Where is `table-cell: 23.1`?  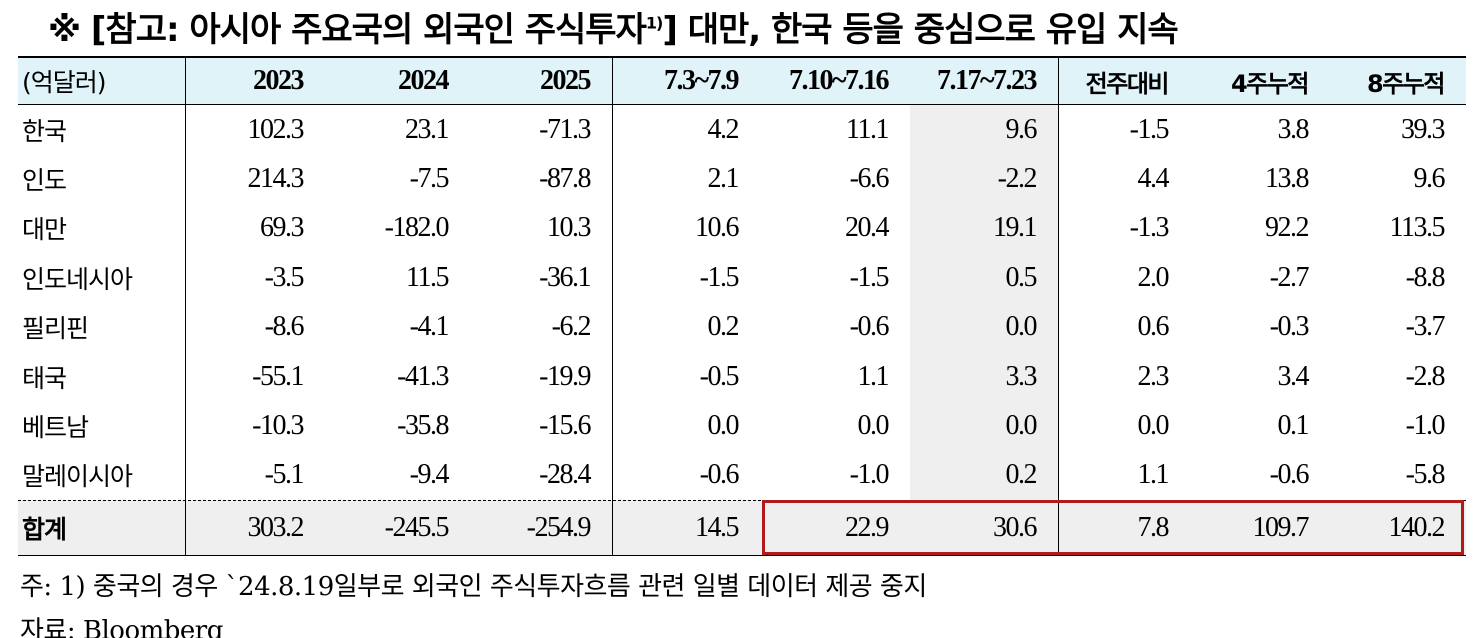 table-cell: 23.1 is located at coordinates (427, 129).